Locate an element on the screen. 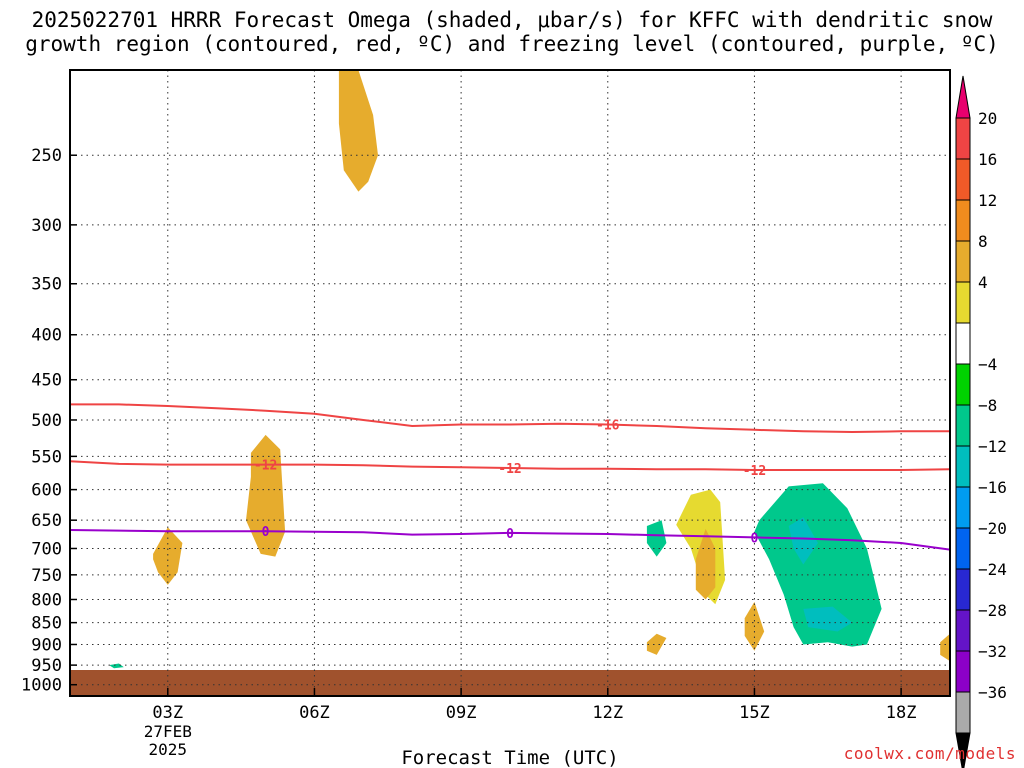  dendritic_growth_minus12-label-2: -12 is located at coordinates (754, 471).